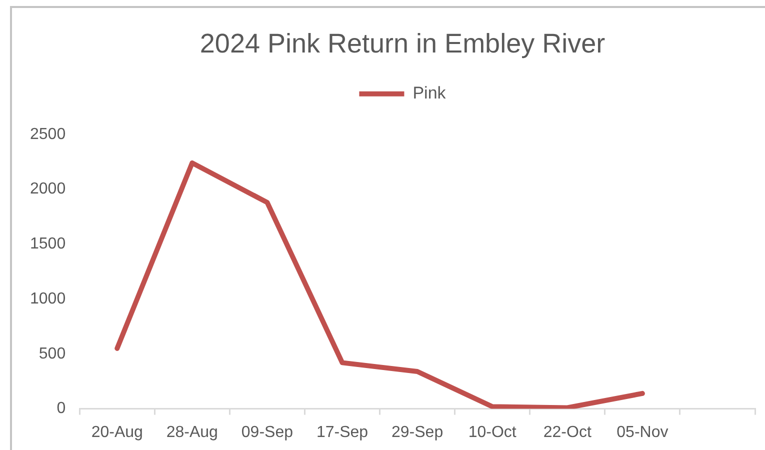 The width and height of the screenshot is (765, 450). Describe the element at coordinates (61, 409) in the screenshot. I see `y-tick-label: 0` at that location.